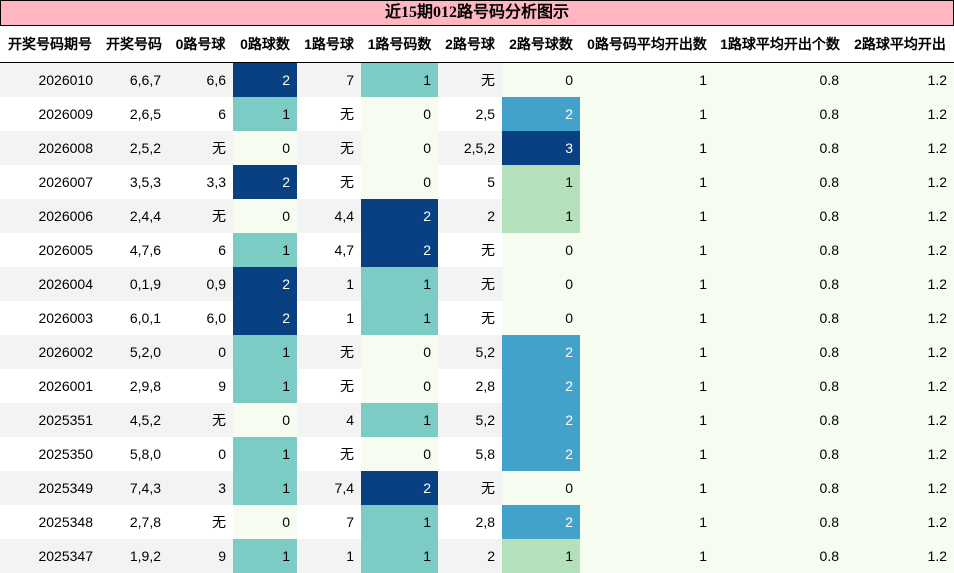  I want to click on table-row: 2025350 5,8,0 0 1 无 0 5,8 2 1 0.8 1.2, so click(477, 454).